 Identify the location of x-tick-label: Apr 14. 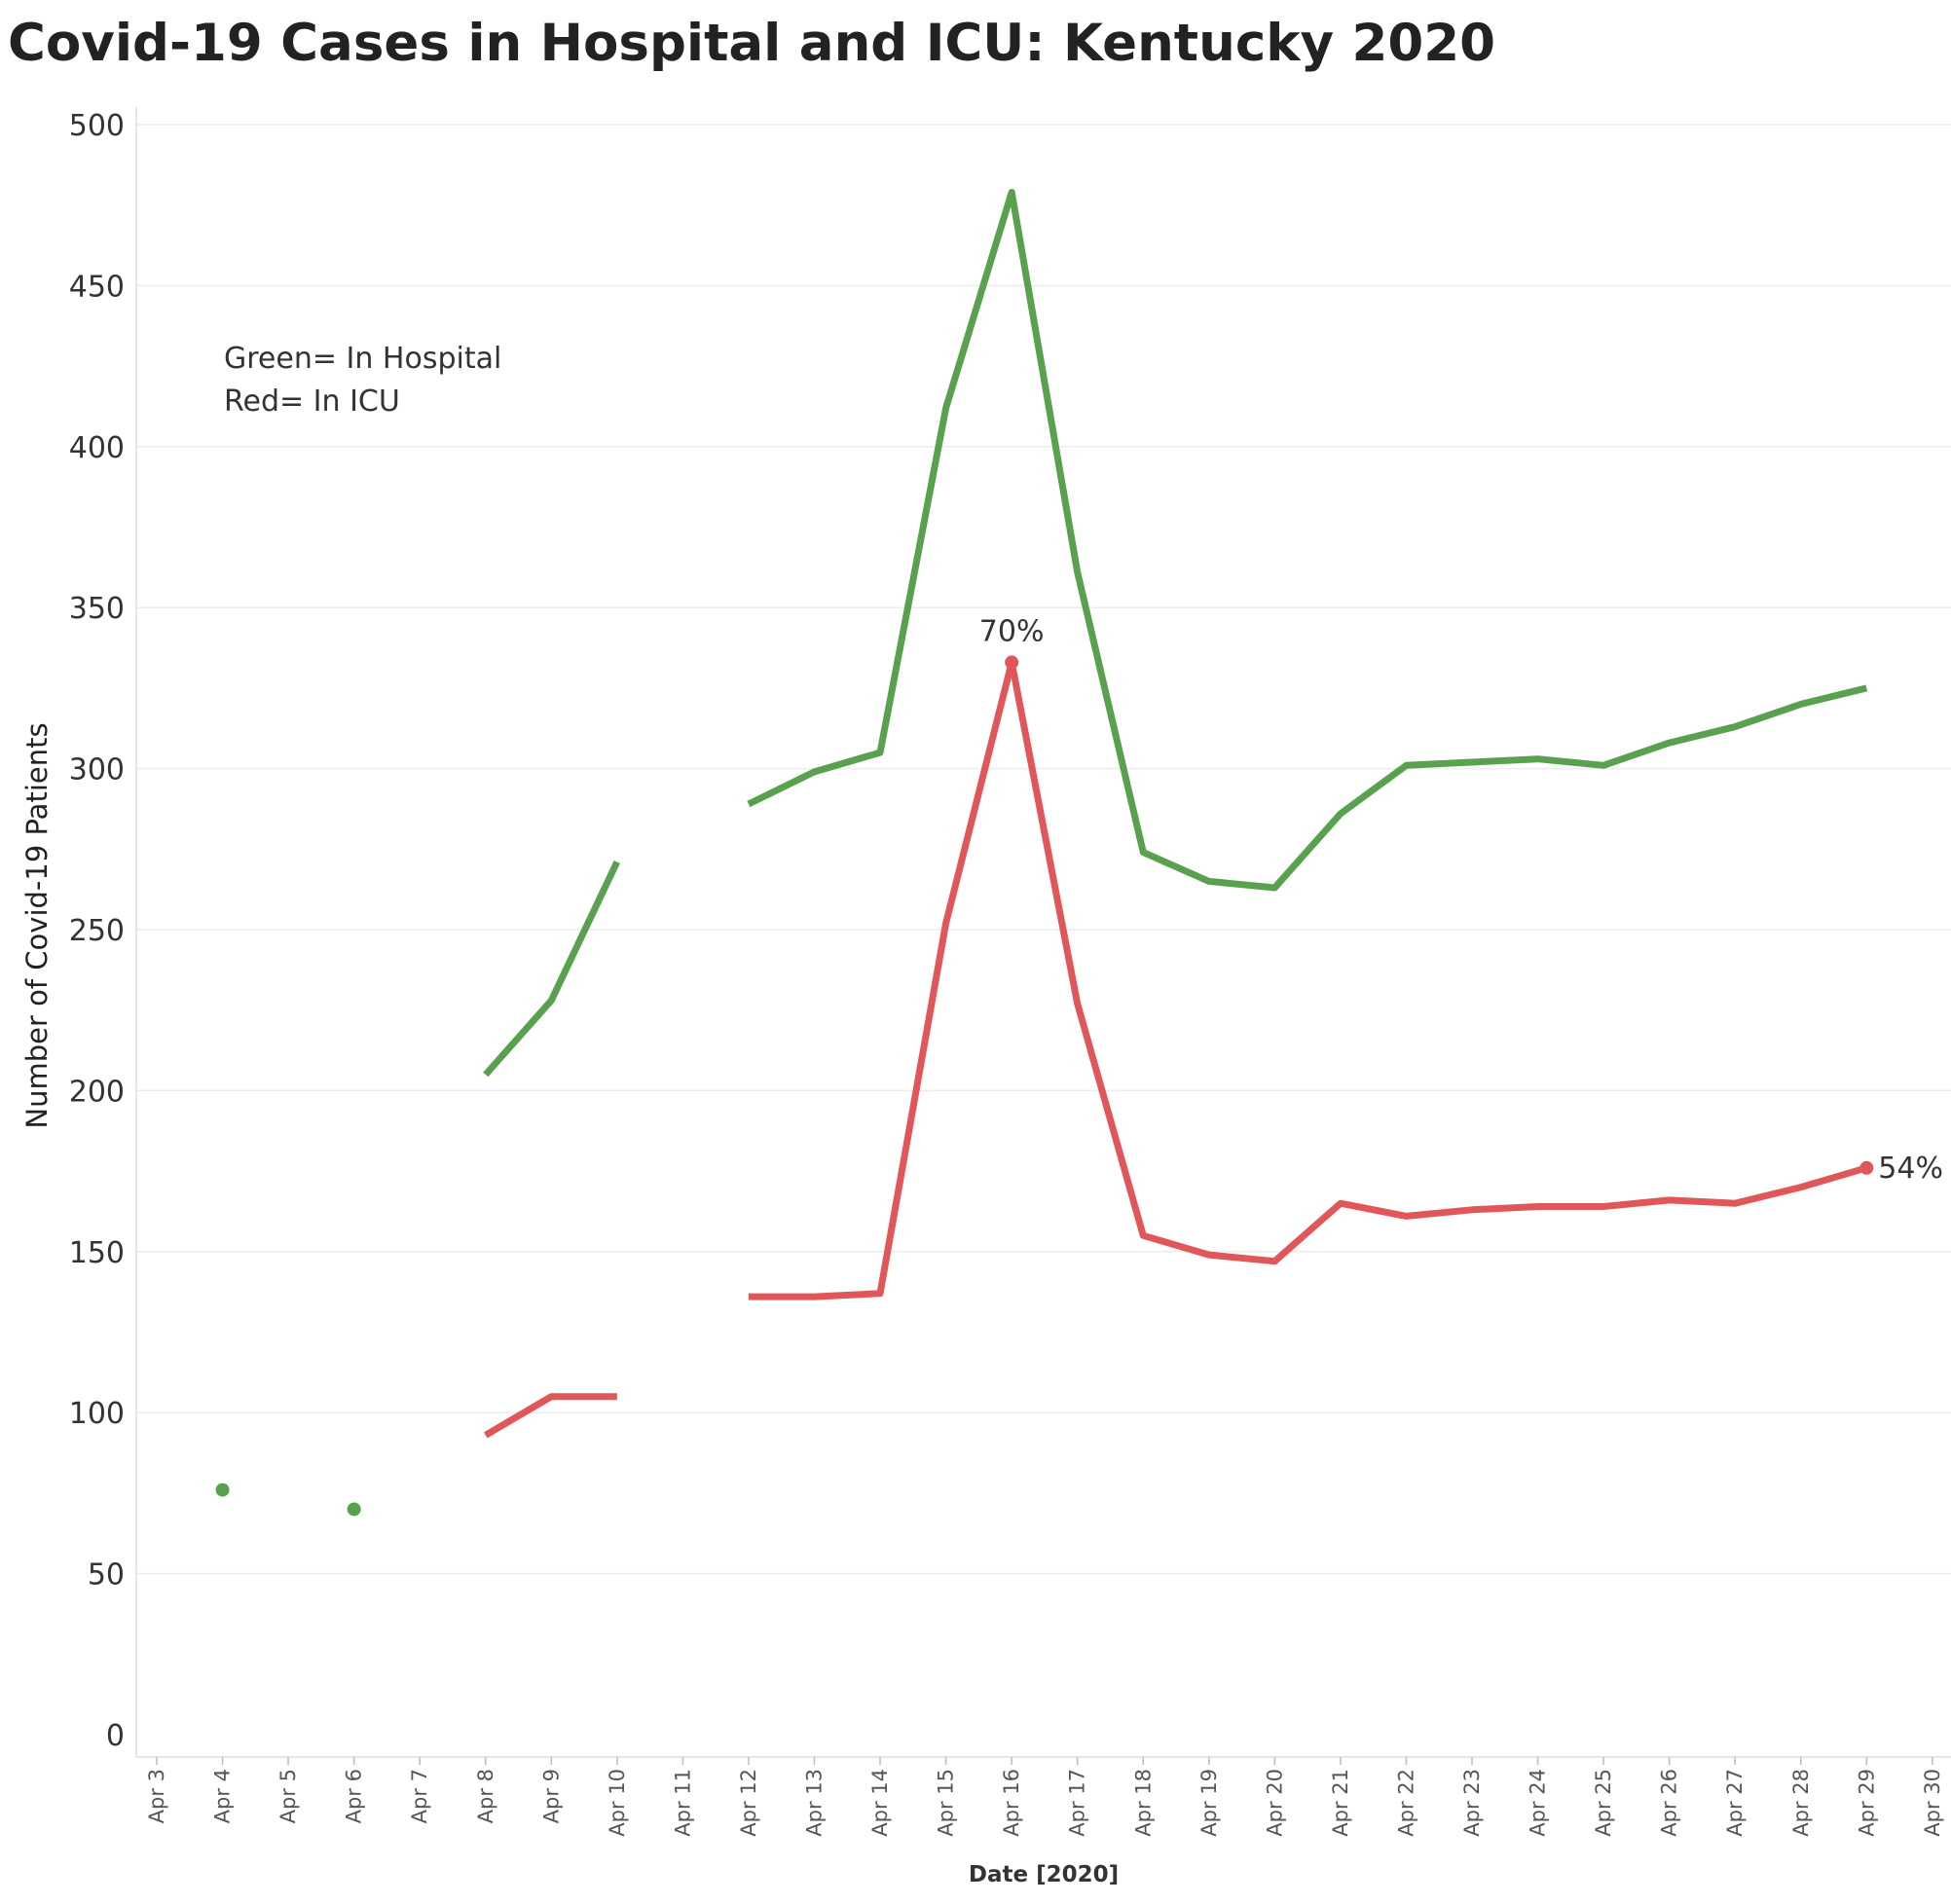
(880, 1803).